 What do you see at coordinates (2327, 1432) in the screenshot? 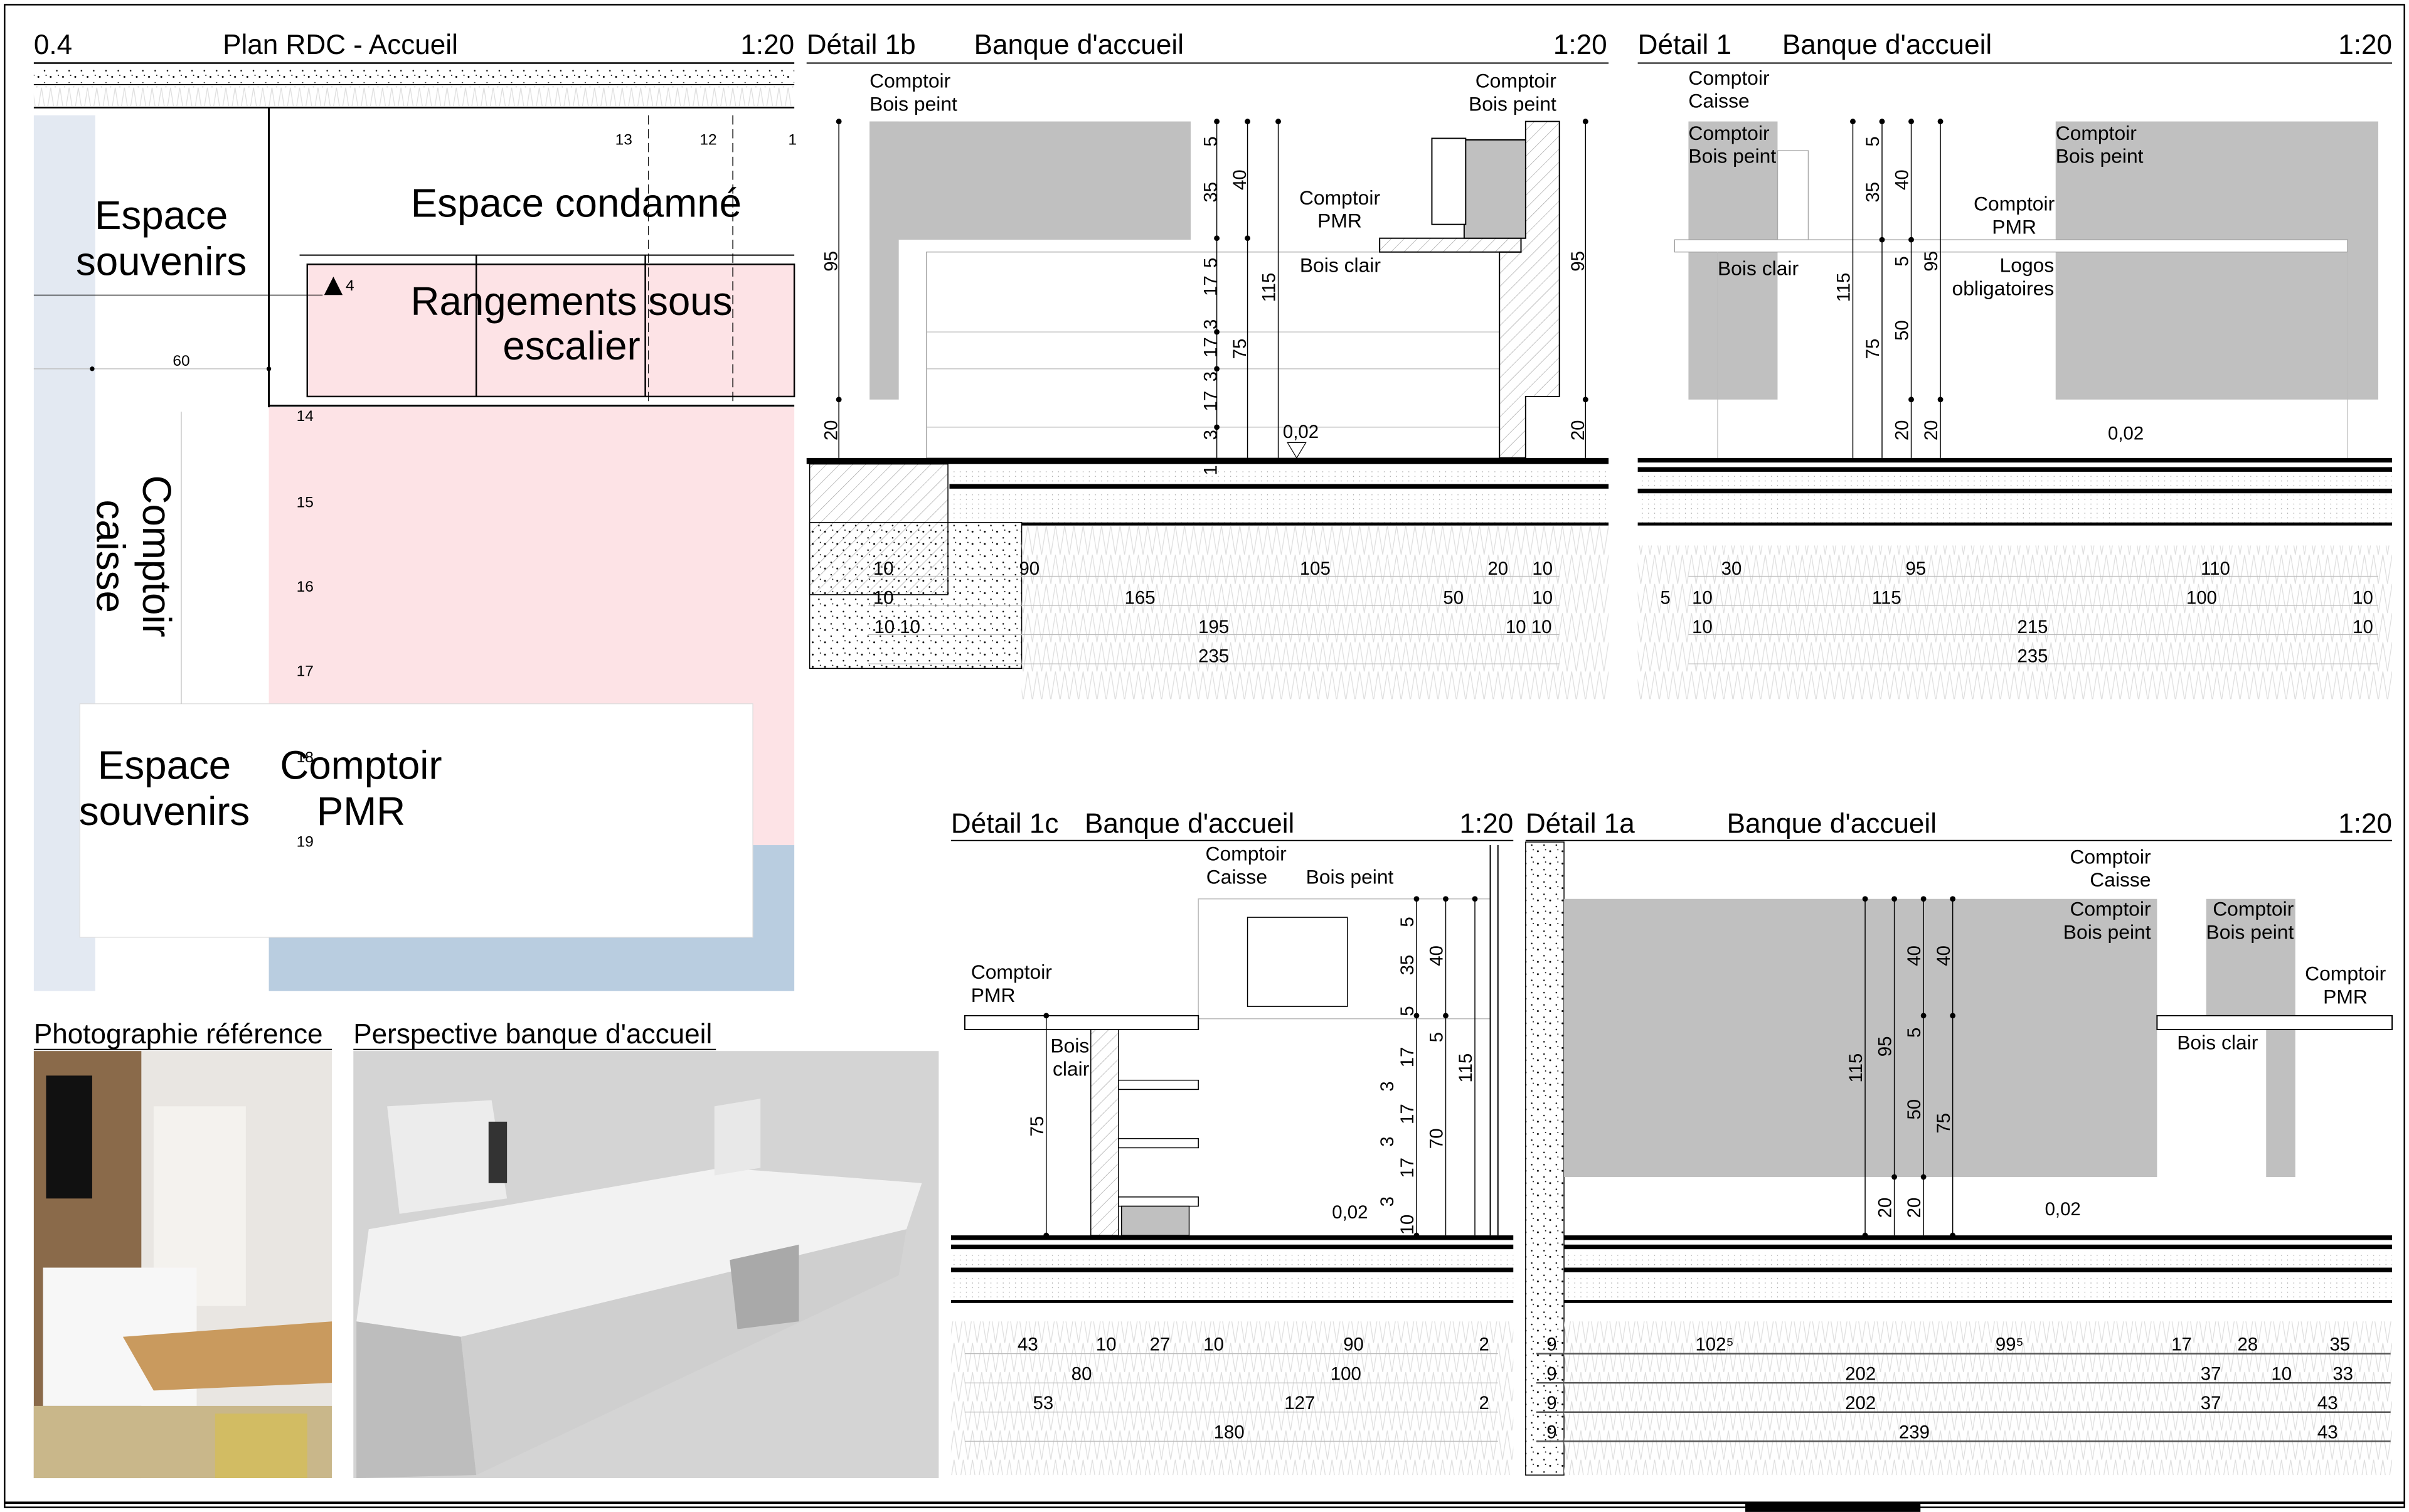
I see `dimension: 43` at bounding box center [2327, 1432].